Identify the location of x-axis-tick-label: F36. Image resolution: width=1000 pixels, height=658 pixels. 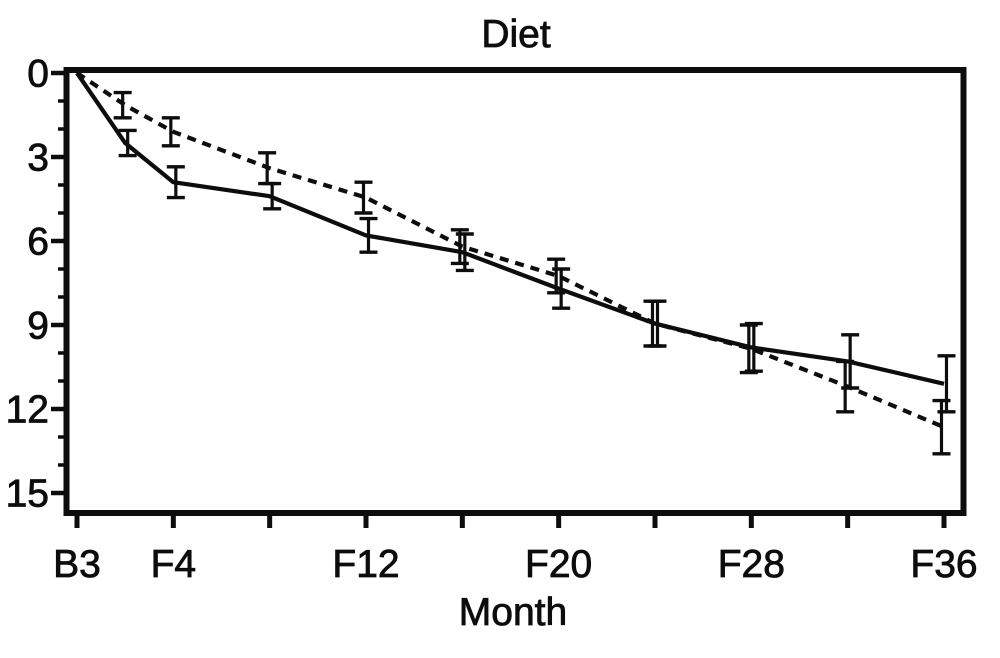
(943, 564).